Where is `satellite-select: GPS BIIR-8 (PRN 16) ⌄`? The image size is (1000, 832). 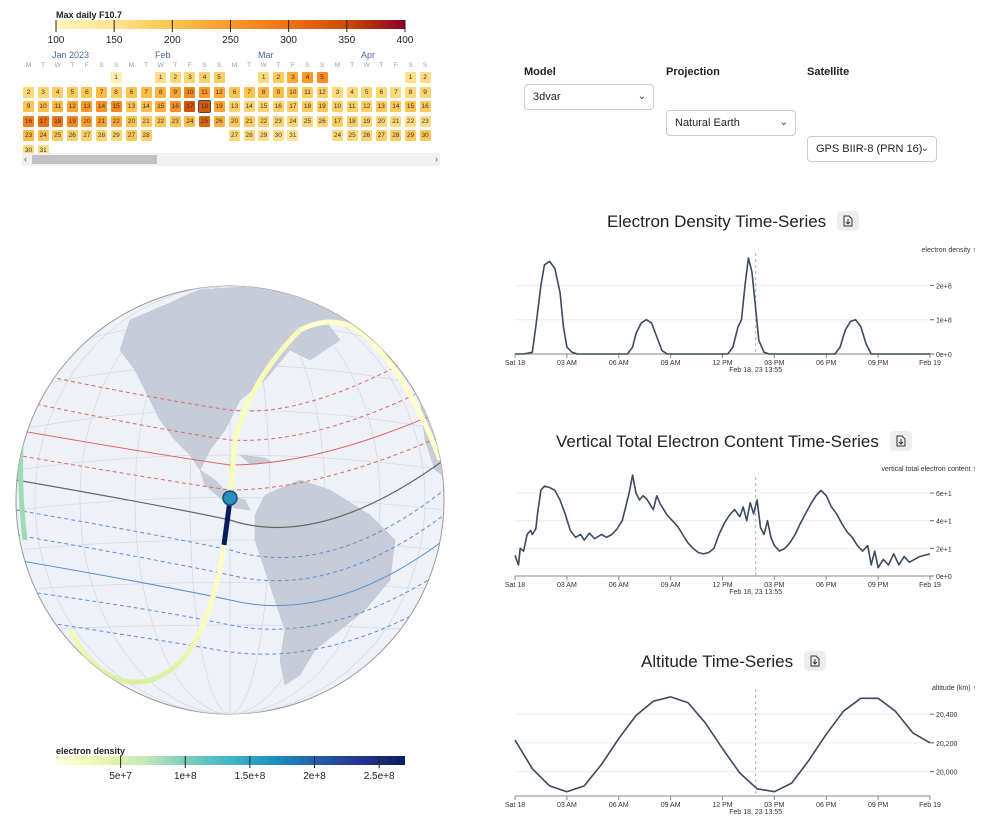 satellite-select: GPS BIIR-8 (PRN 16) ⌄ is located at coordinates (872, 149).